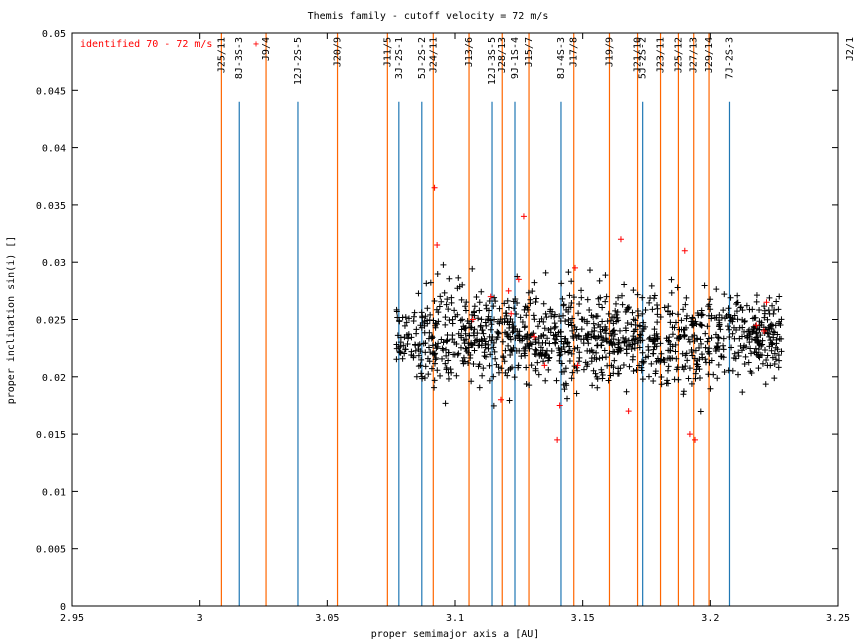 The image size is (856, 640). What do you see at coordinates (51, 206) in the screenshot?
I see `y-tick-label: 0.035` at bounding box center [51, 206].